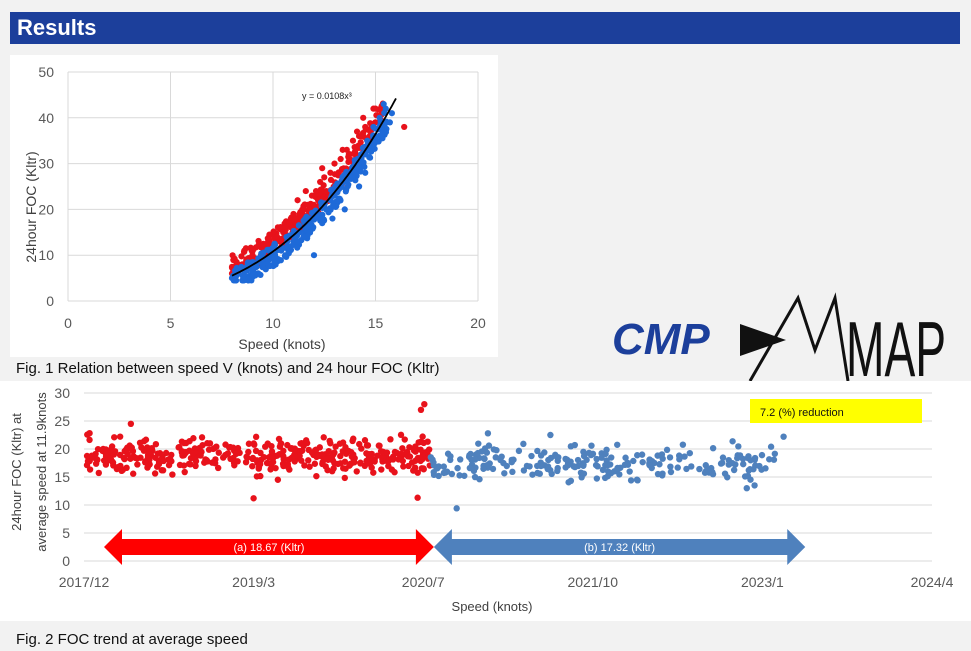 The height and width of the screenshot is (651, 971). What do you see at coordinates (273, 323) in the screenshot?
I see `fig1-xtick-label: 10` at bounding box center [273, 323].